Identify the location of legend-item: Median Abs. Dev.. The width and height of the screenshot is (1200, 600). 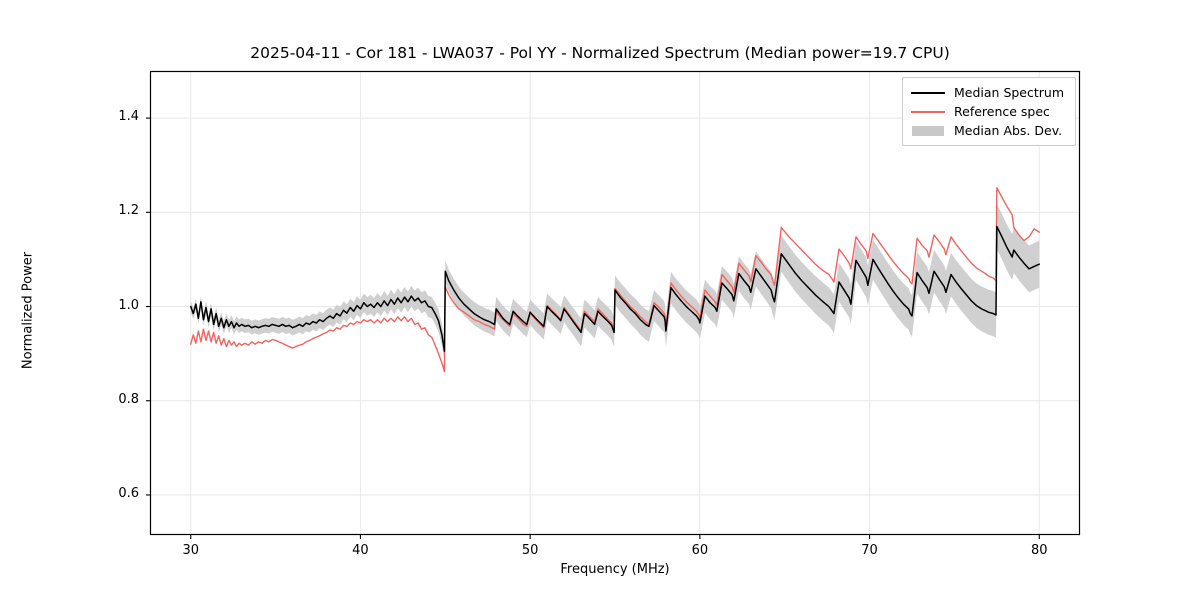
(989, 130).